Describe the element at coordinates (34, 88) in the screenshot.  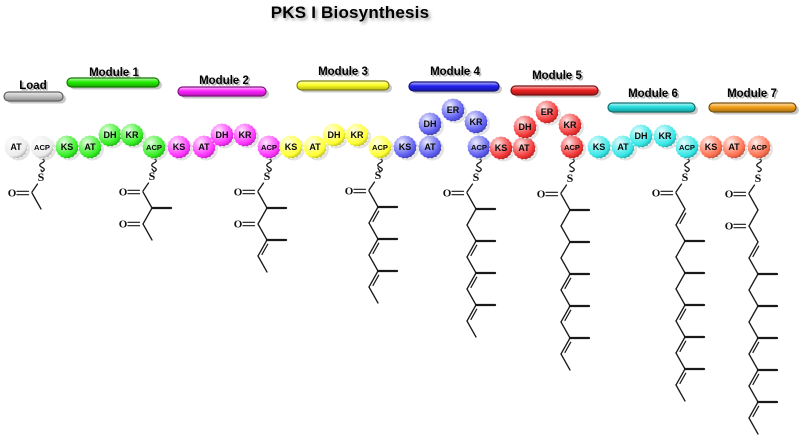
I see `module-label-shadow: Load` at that location.